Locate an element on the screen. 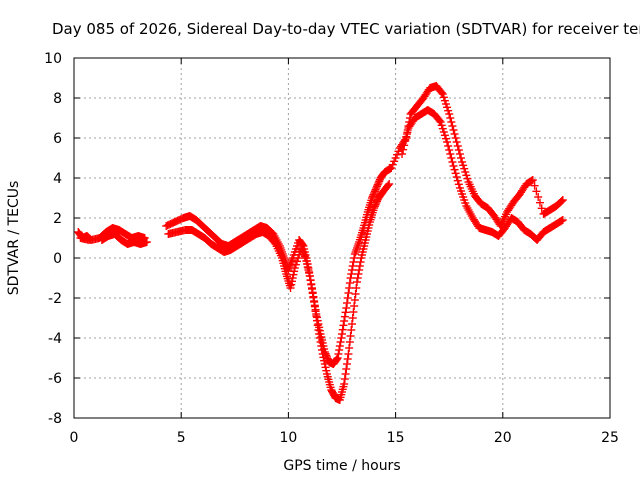 The width and height of the screenshot is (640, 480). y-tick-label: -8 is located at coordinates (55, 419).